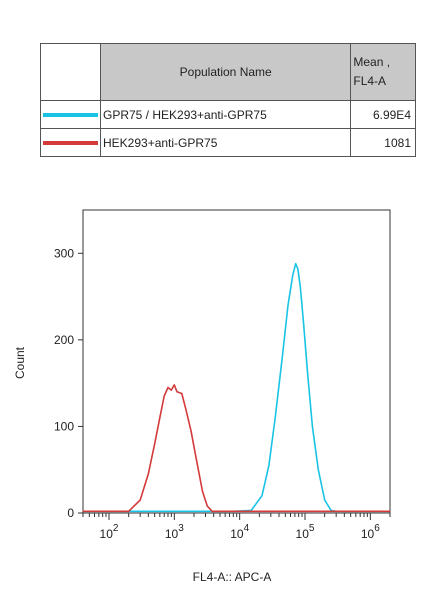 The width and height of the screenshot is (436, 606). What do you see at coordinates (232, 577) in the screenshot?
I see `x-axis-title: FL4-A:: APC-A` at bounding box center [232, 577].